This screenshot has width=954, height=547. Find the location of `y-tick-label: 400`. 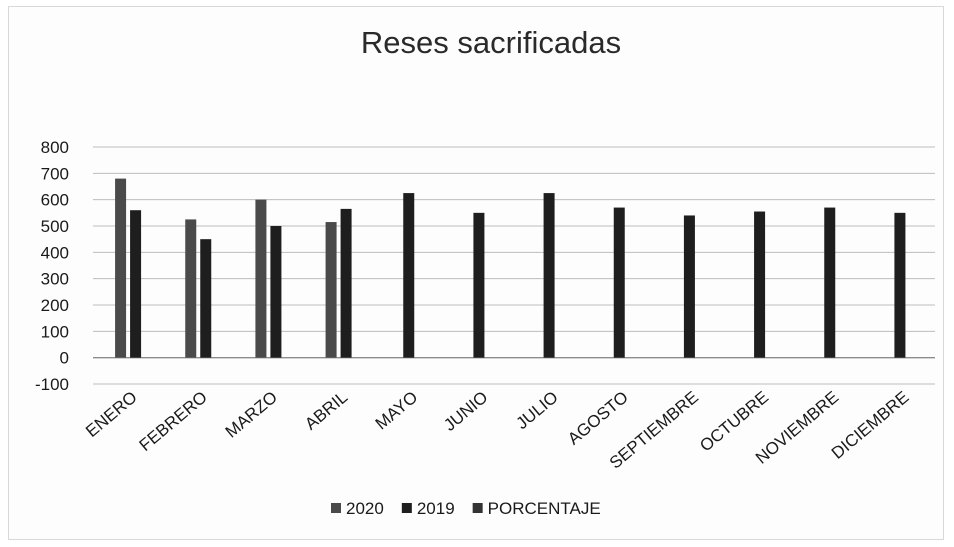

y-tick-label: 400 is located at coordinates (55, 252).